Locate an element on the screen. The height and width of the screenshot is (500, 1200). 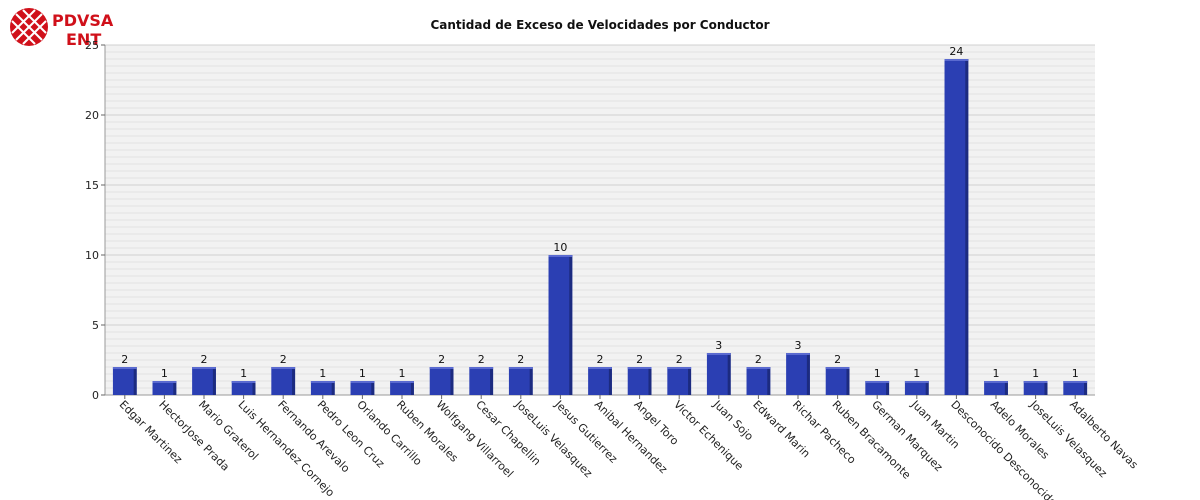
category-label: Adalberto Navas is located at coordinates (1104, 435).